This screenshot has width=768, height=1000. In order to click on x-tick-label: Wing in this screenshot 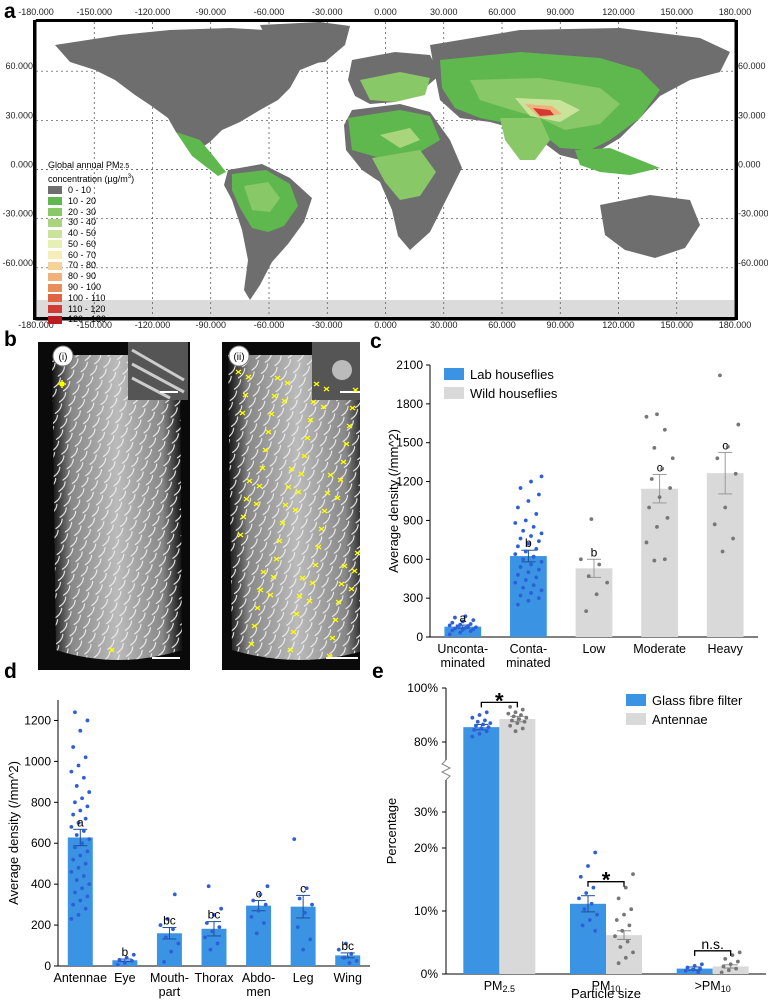, I will do `click(347, 978)`.